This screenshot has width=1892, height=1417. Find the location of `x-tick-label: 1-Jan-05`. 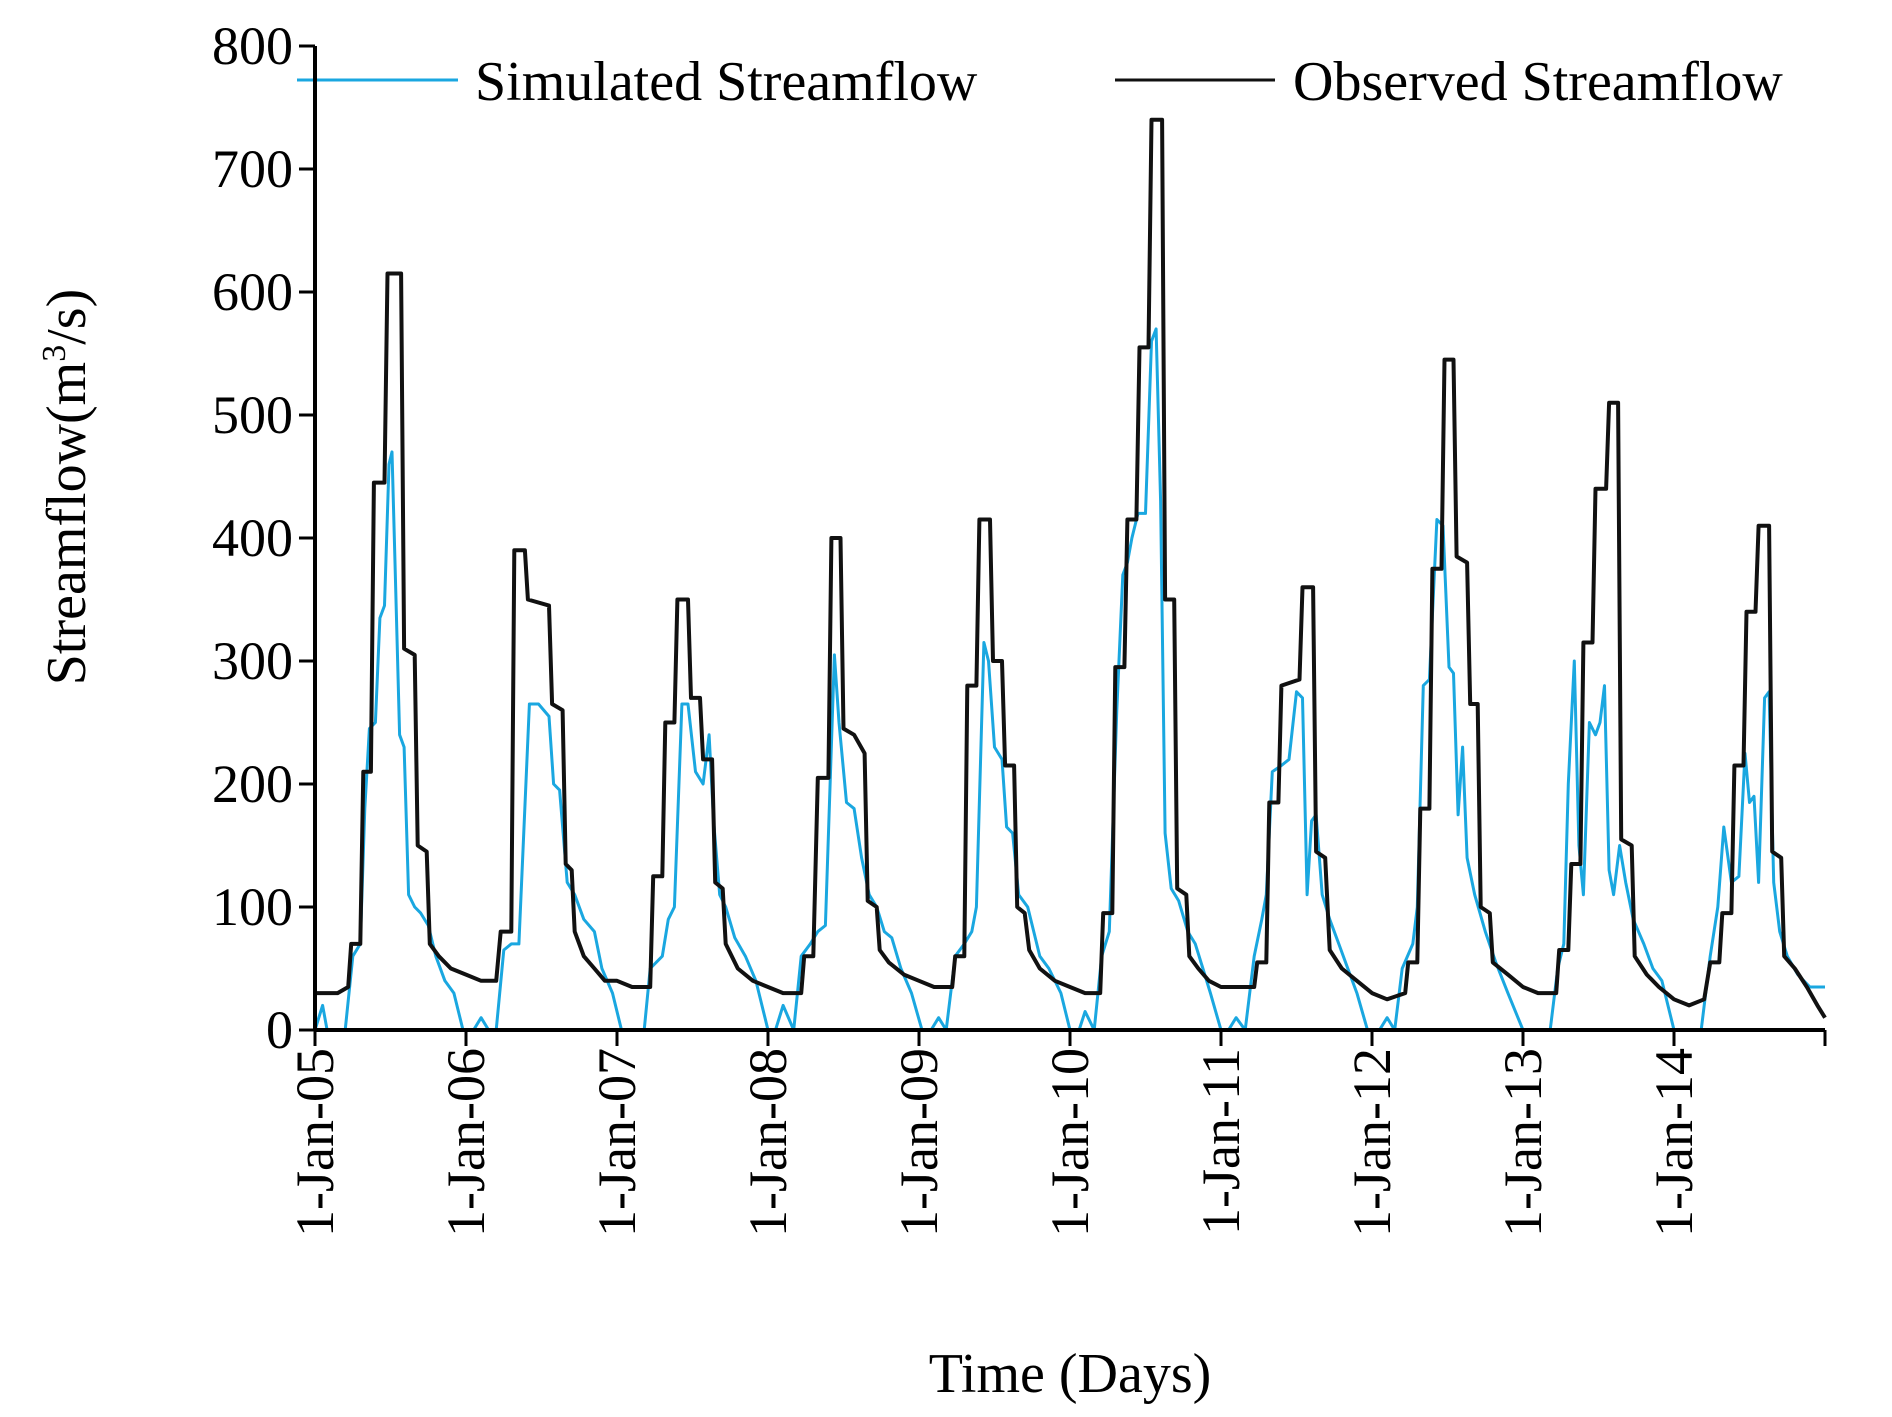

x-tick-label: 1-Jan-05 is located at coordinates (315, 1142).